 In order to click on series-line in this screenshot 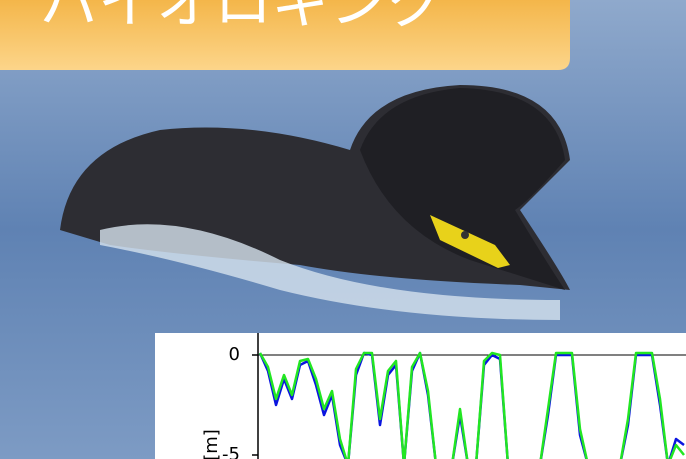, I will do `click(471, 405)`.